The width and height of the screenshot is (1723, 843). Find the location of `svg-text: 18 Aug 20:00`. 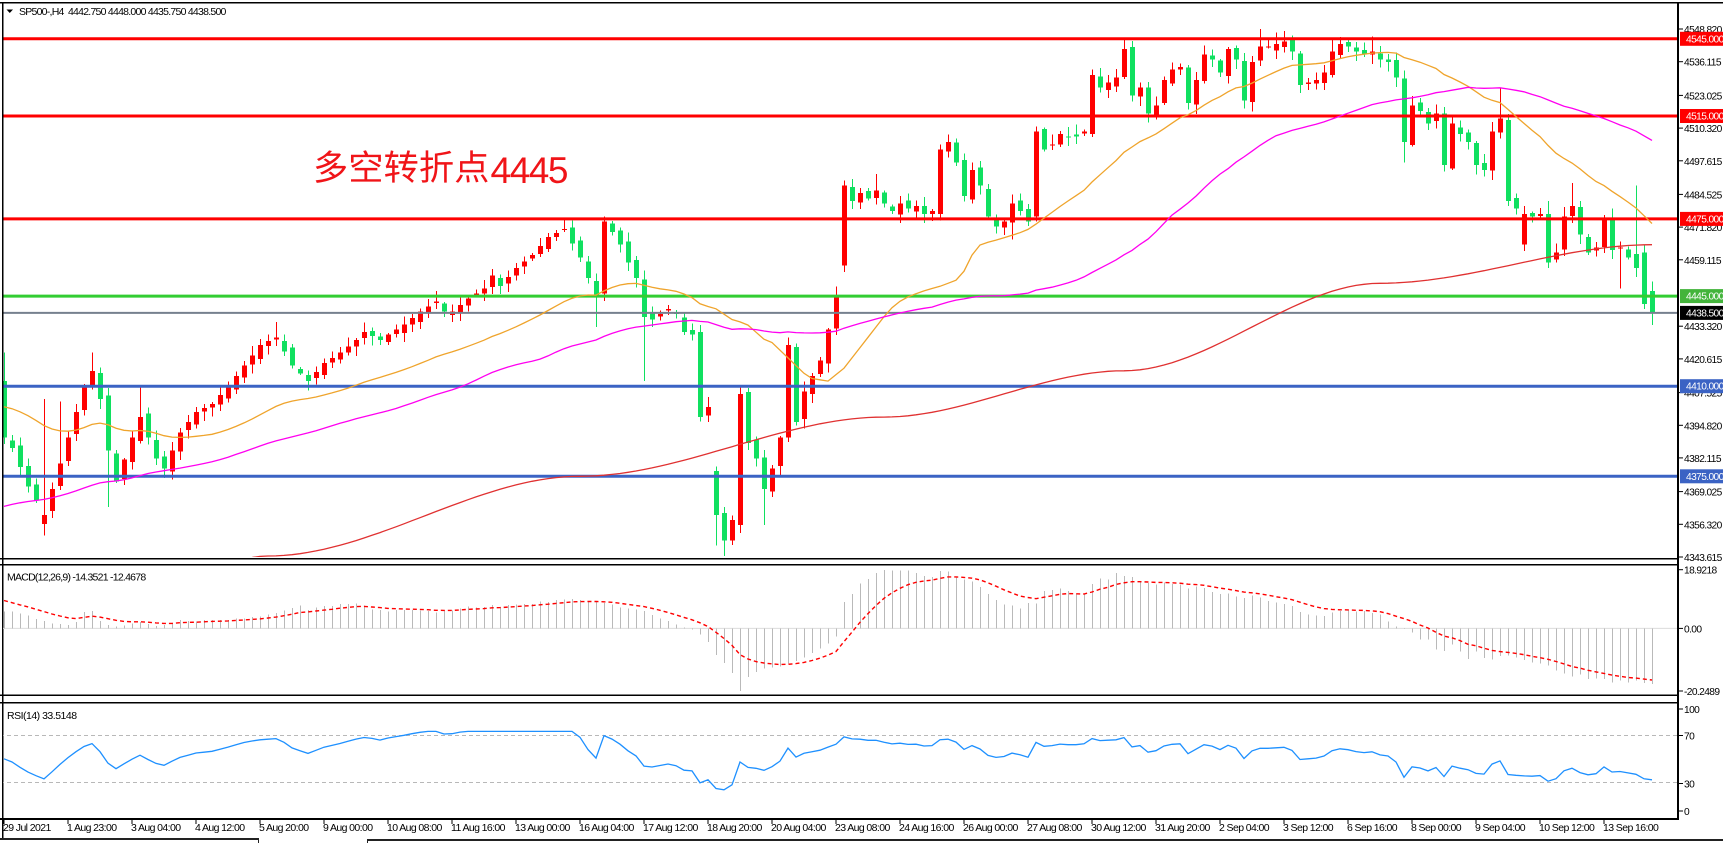

svg-text: 18 Aug 20:00 is located at coordinates (734, 828).